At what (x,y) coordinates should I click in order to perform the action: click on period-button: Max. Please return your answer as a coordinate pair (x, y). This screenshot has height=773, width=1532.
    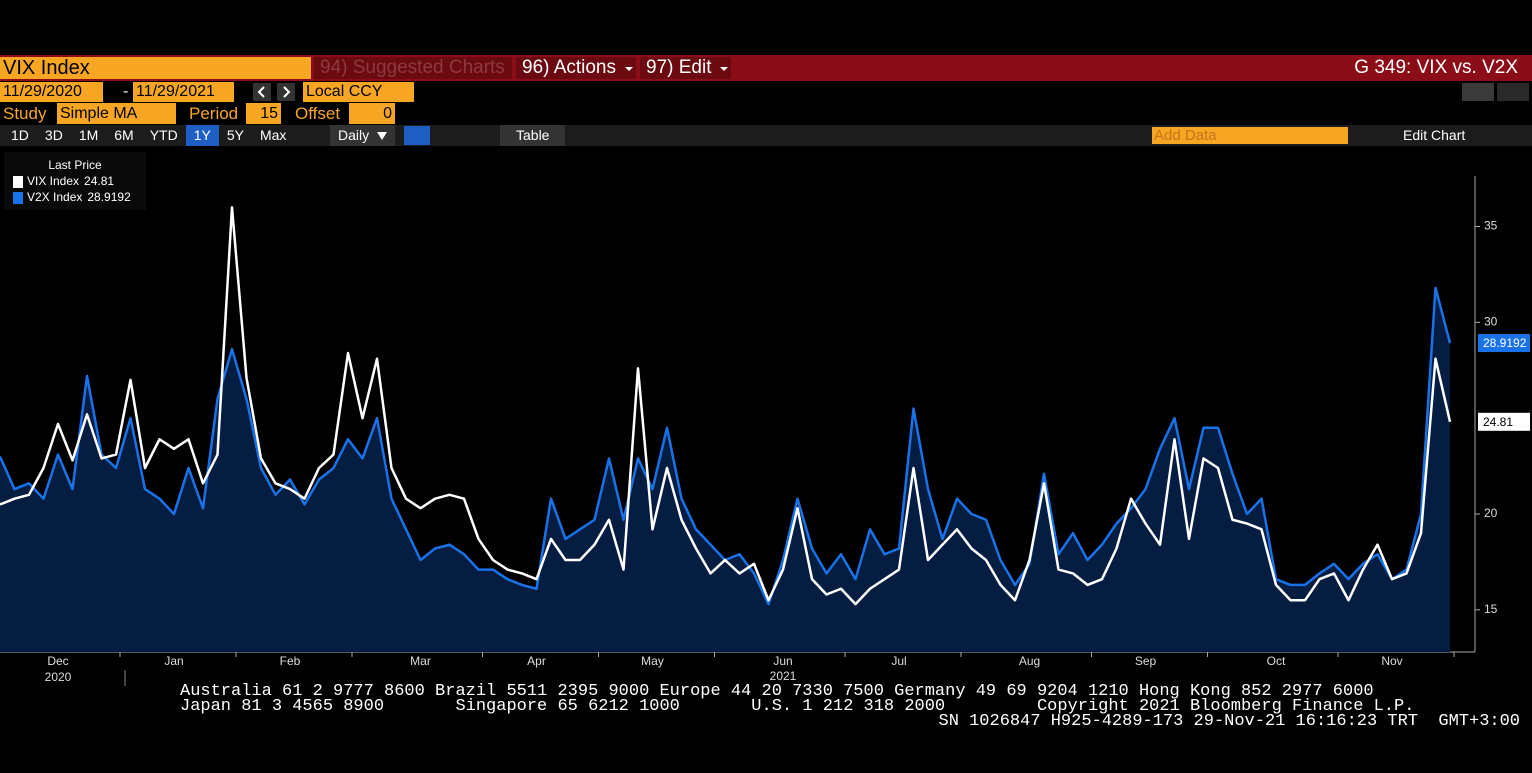
    Looking at the image, I should click on (273, 135).